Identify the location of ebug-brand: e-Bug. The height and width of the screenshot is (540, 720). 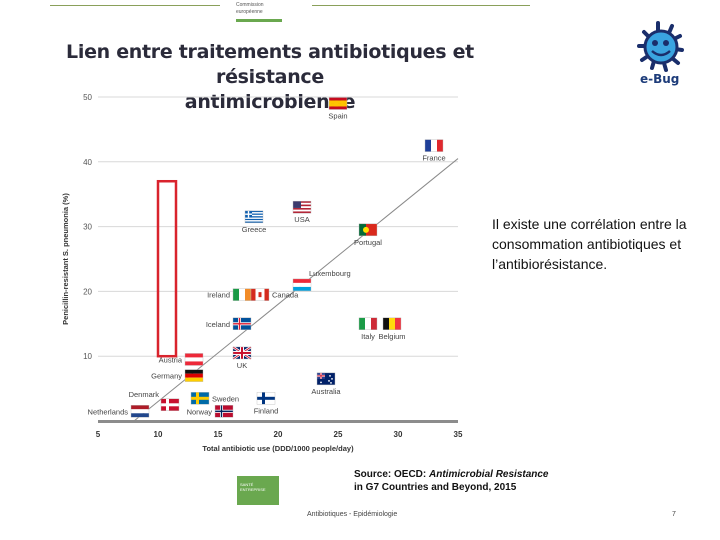
(660, 79).